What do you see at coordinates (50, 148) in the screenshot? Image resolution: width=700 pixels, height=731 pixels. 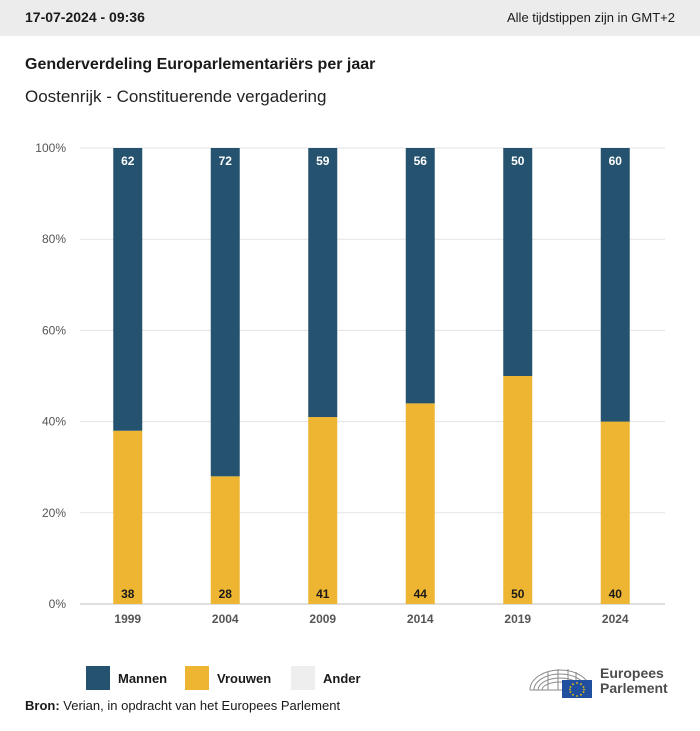 I see `y-tick-label: 100%` at bounding box center [50, 148].